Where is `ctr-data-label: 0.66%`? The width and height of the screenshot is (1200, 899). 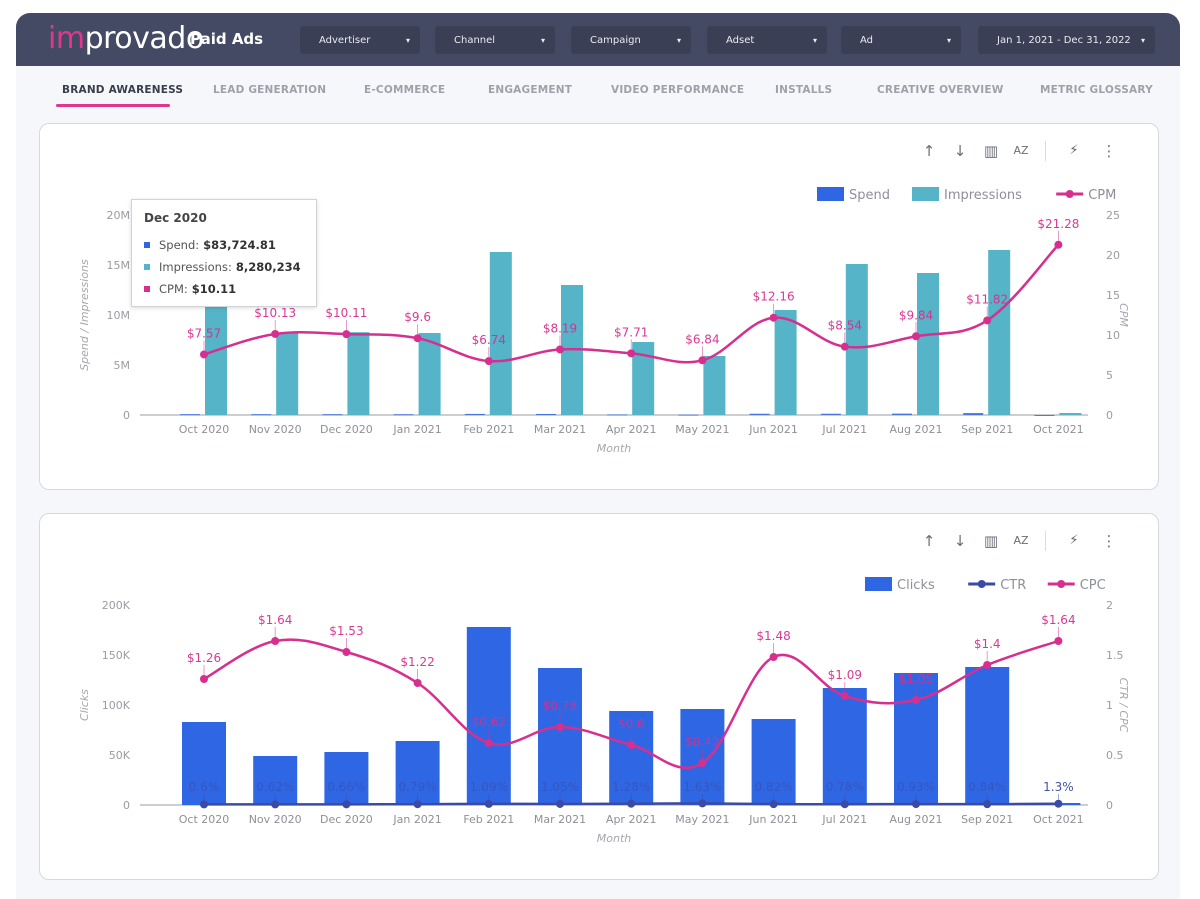 ctr-data-label: 0.66% is located at coordinates (346, 787).